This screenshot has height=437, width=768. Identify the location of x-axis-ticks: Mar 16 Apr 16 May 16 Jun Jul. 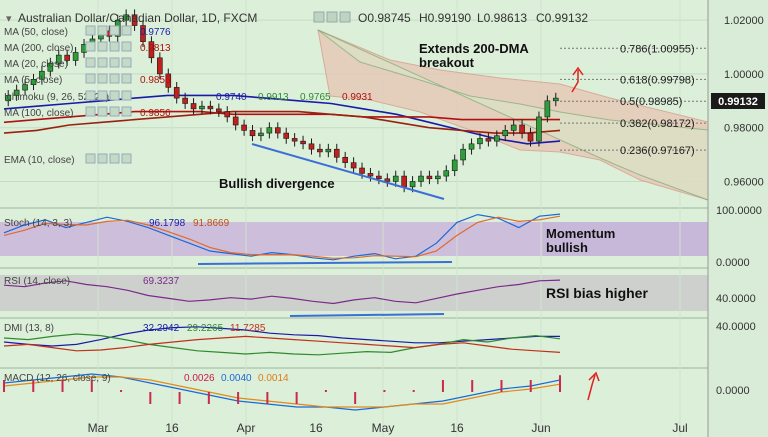
(388, 428).